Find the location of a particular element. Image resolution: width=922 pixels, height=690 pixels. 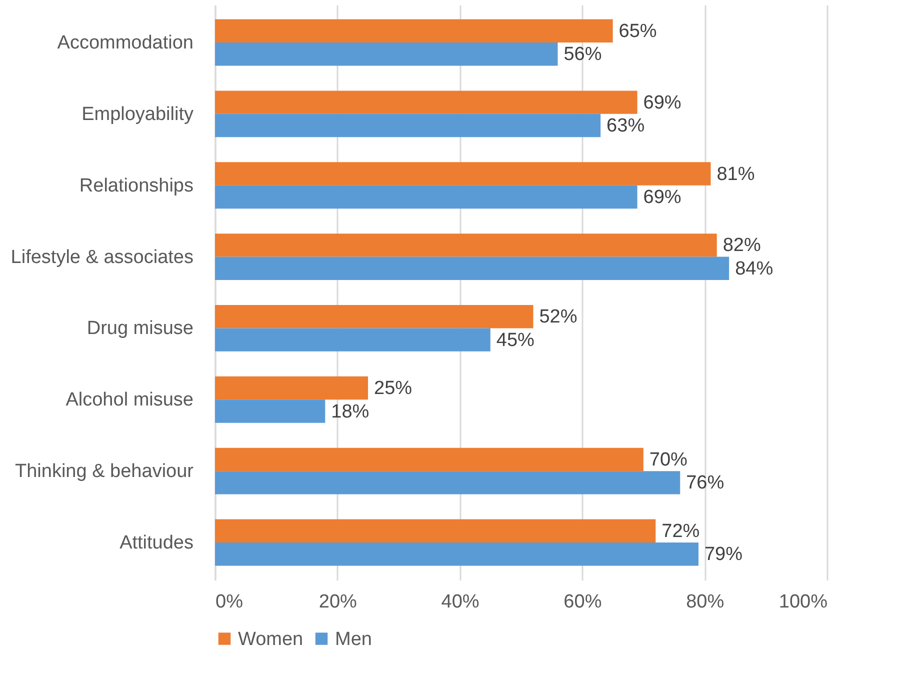

y-tick-label: Thinking & behaviour is located at coordinates (104, 471).